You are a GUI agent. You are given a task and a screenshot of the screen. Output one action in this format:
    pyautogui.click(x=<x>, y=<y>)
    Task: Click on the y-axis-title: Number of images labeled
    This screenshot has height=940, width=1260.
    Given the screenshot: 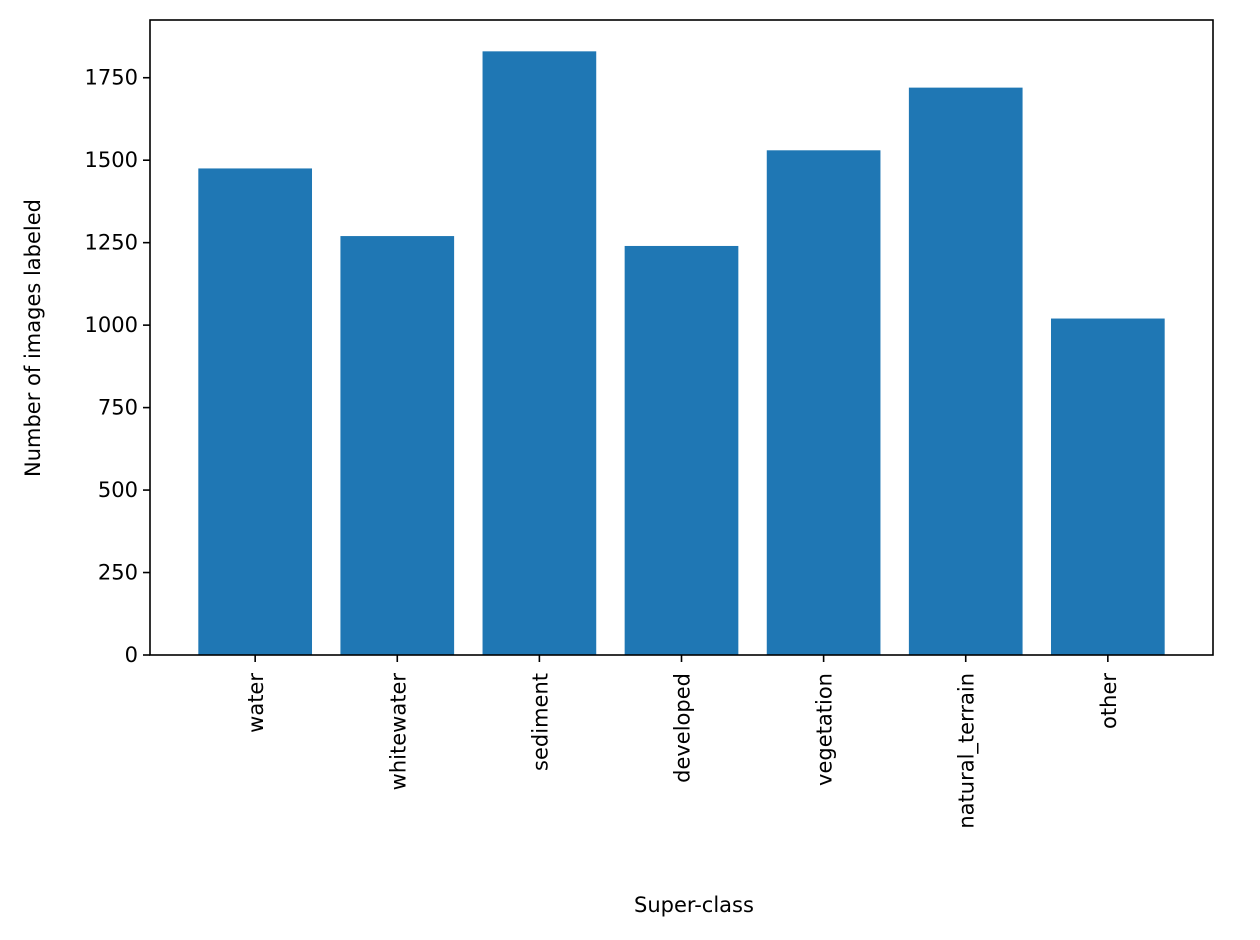 What is the action you would take?
    pyautogui.click(x=33, y=338)
    